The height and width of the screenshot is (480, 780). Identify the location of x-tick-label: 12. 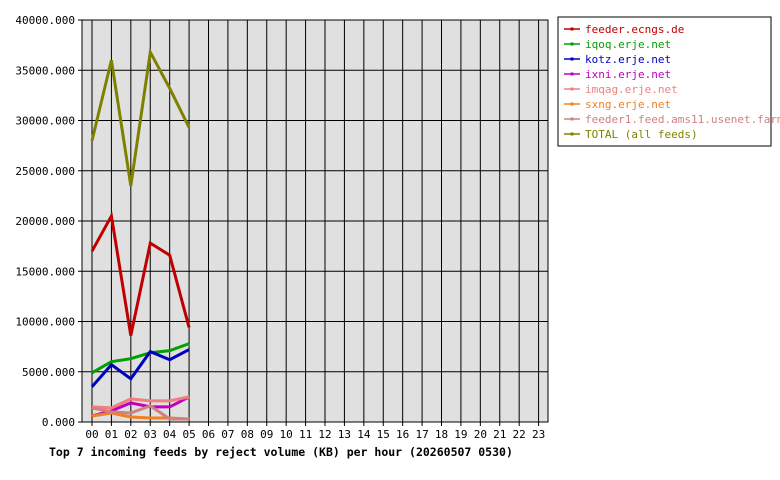
(324, 434).